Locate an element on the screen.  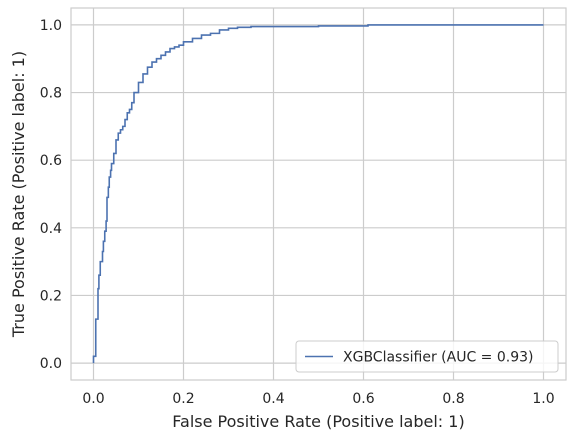
legend-entry-label: XGBClassifier (AUC = 0.93) is located at coordinates (438, 358).